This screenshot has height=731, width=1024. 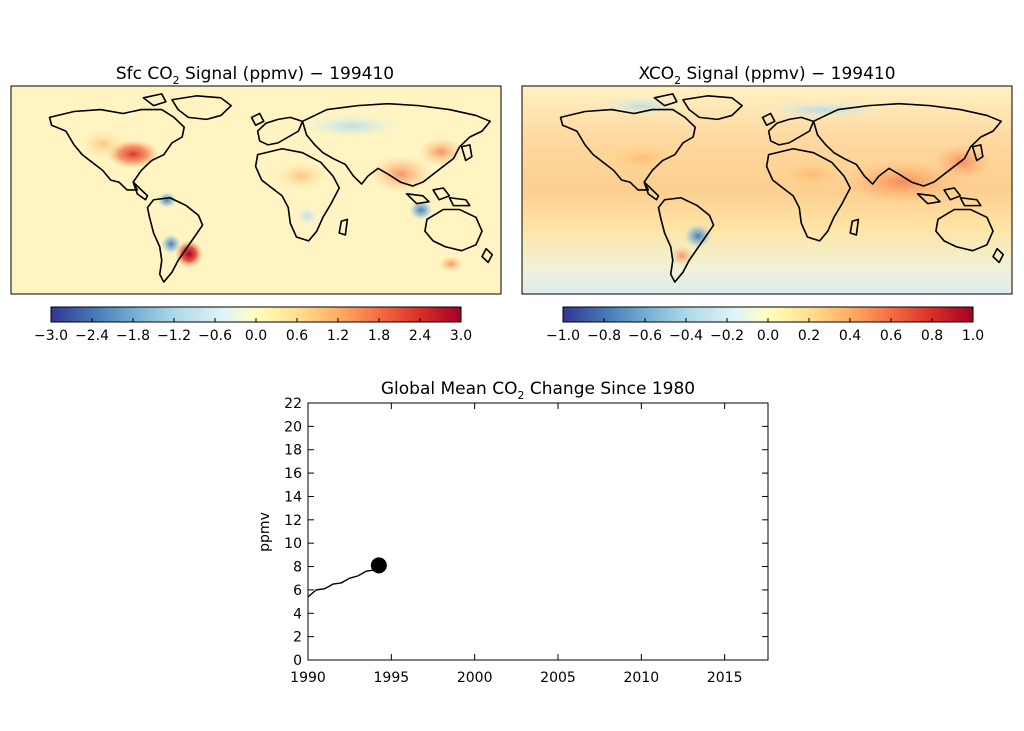 I want to click on y-tick-label: 6, so click(x=297, y=591).